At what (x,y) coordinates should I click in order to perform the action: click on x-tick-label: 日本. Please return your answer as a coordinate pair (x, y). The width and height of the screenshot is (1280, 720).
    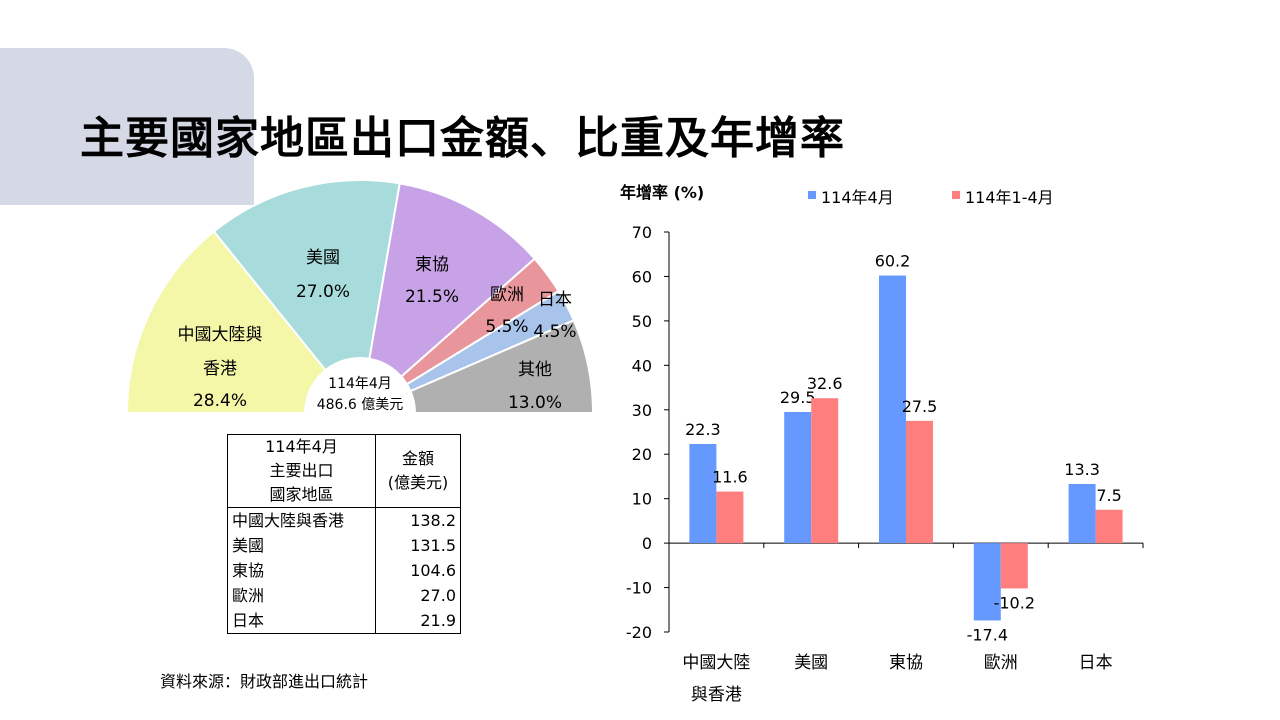
    Looking at the image, I should click on (1096, 663).